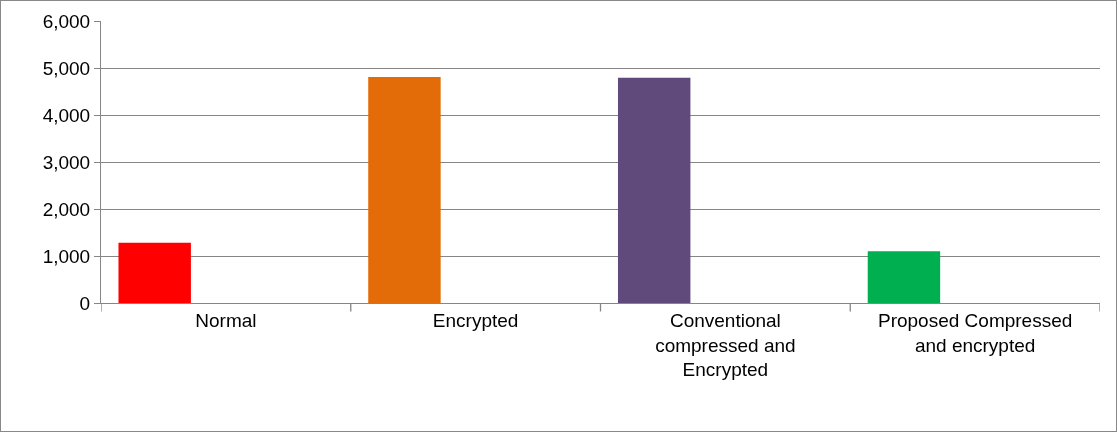 This screenshot has height=432, width=1117. I want to click on y-tick-label: 6,000, so click(66, 21).